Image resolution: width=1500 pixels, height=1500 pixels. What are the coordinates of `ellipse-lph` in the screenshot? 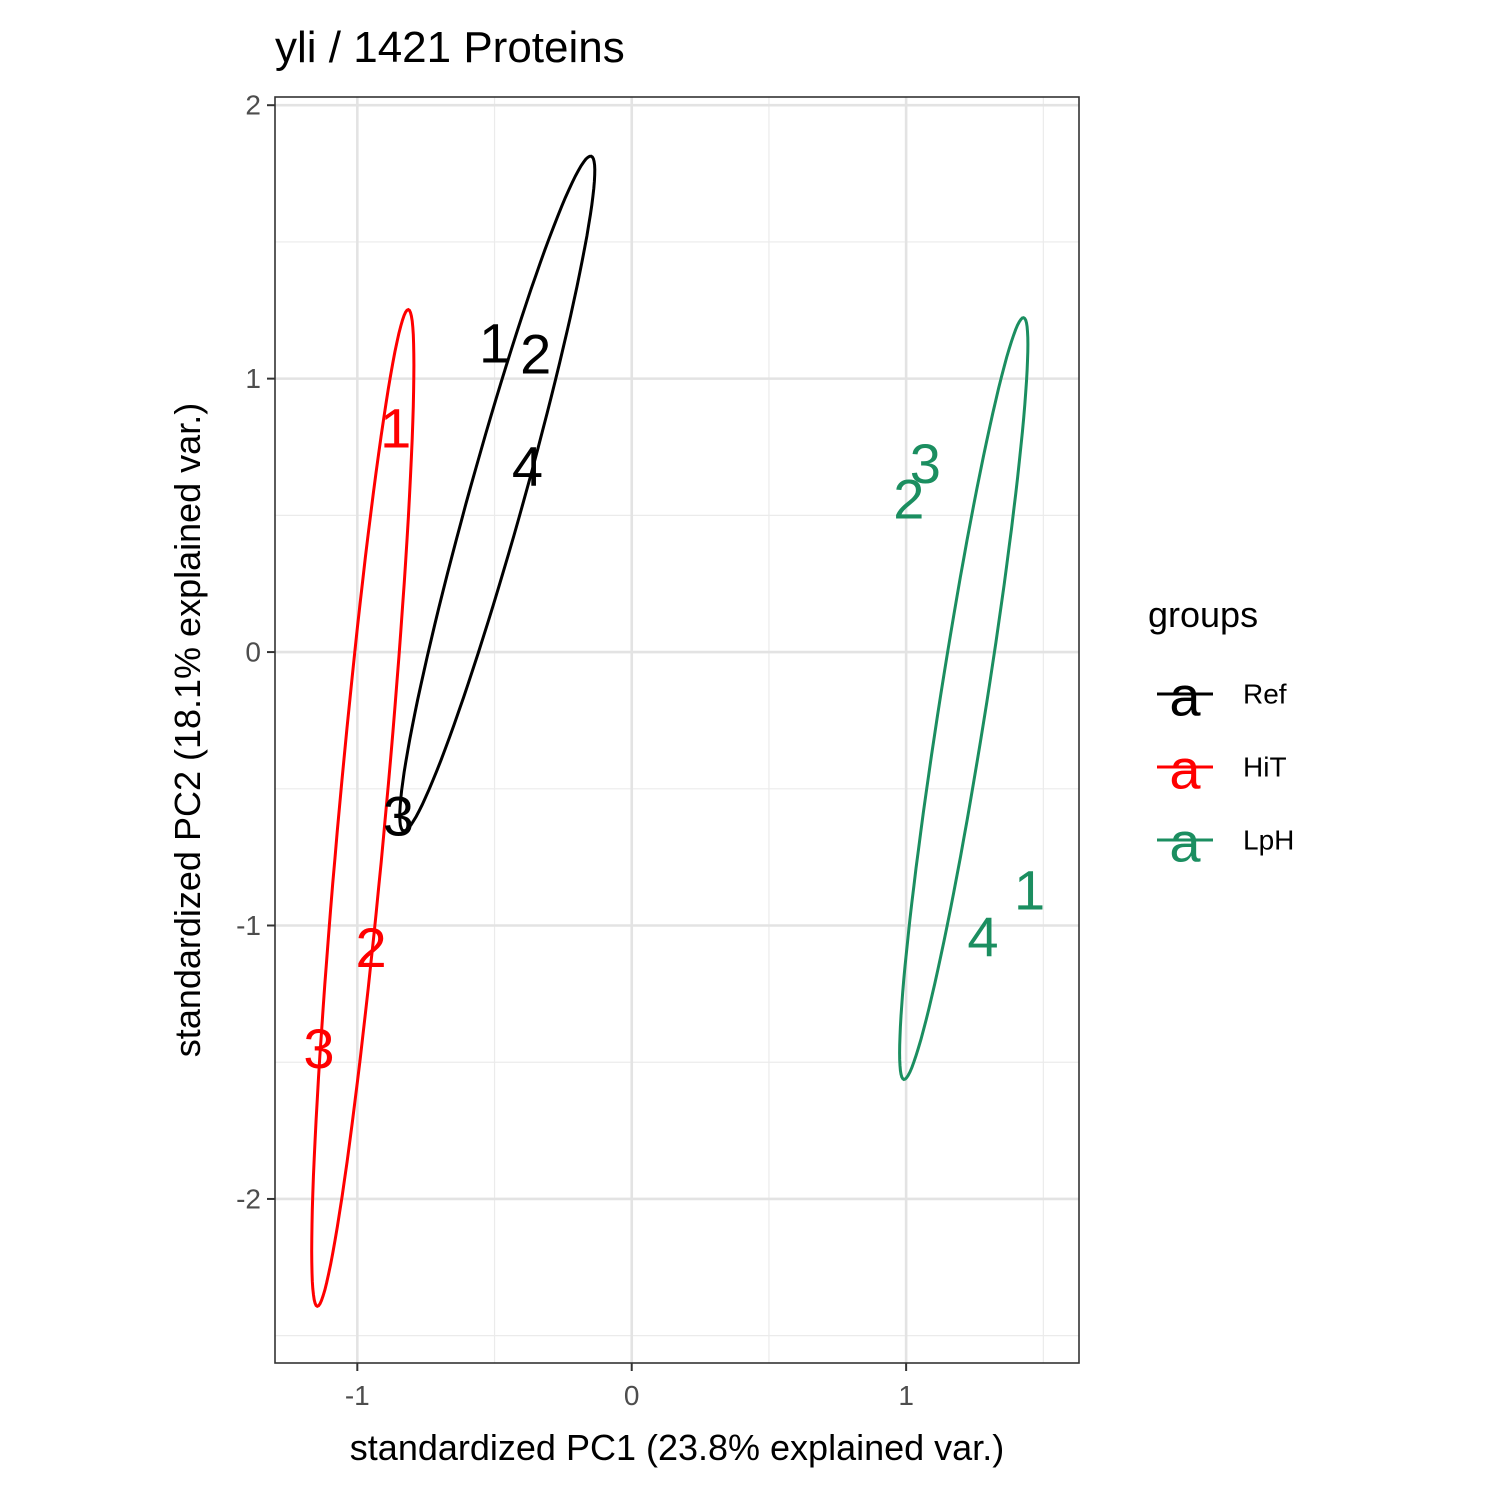 It's located at (964, 699).